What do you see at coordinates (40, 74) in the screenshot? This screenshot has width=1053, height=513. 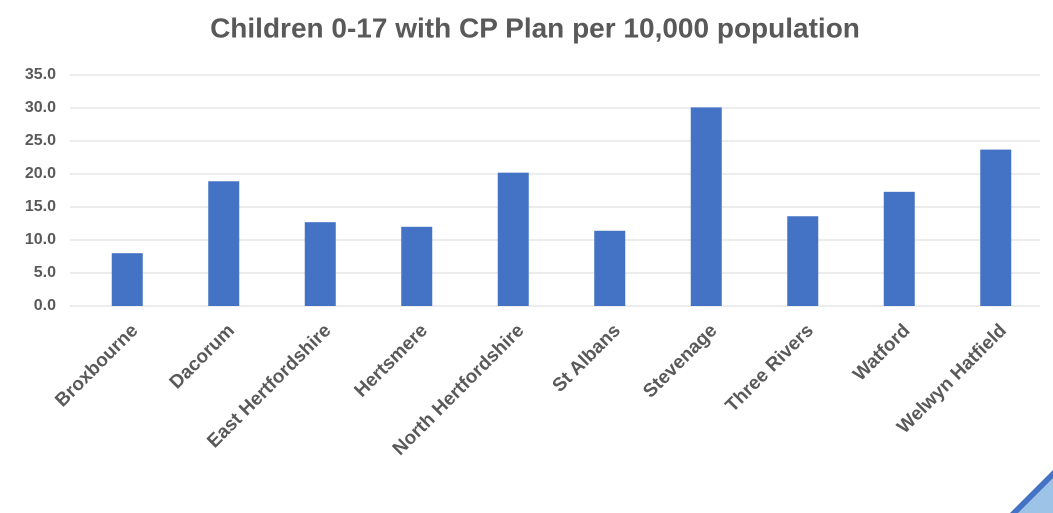 I see `y-tick-label: 35.0` at bounding box center [40, 74].